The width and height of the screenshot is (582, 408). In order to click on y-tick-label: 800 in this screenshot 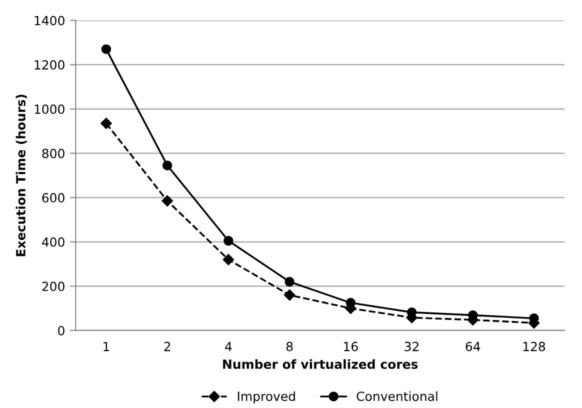, I will do `click(53, 153)`.